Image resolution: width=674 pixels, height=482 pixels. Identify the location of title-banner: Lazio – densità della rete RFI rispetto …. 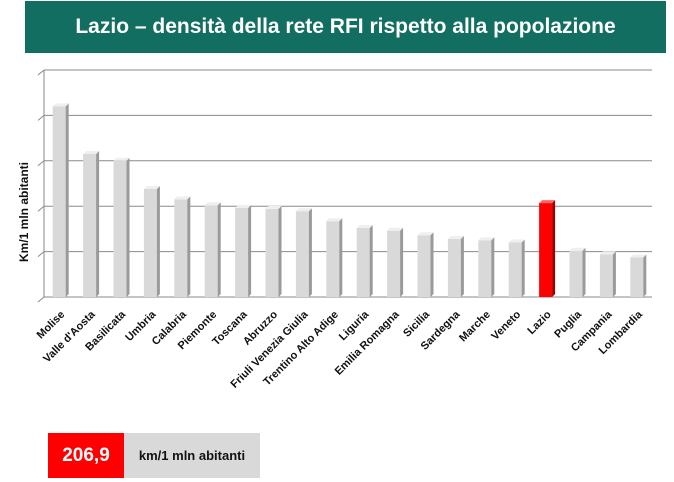
(345, 27).